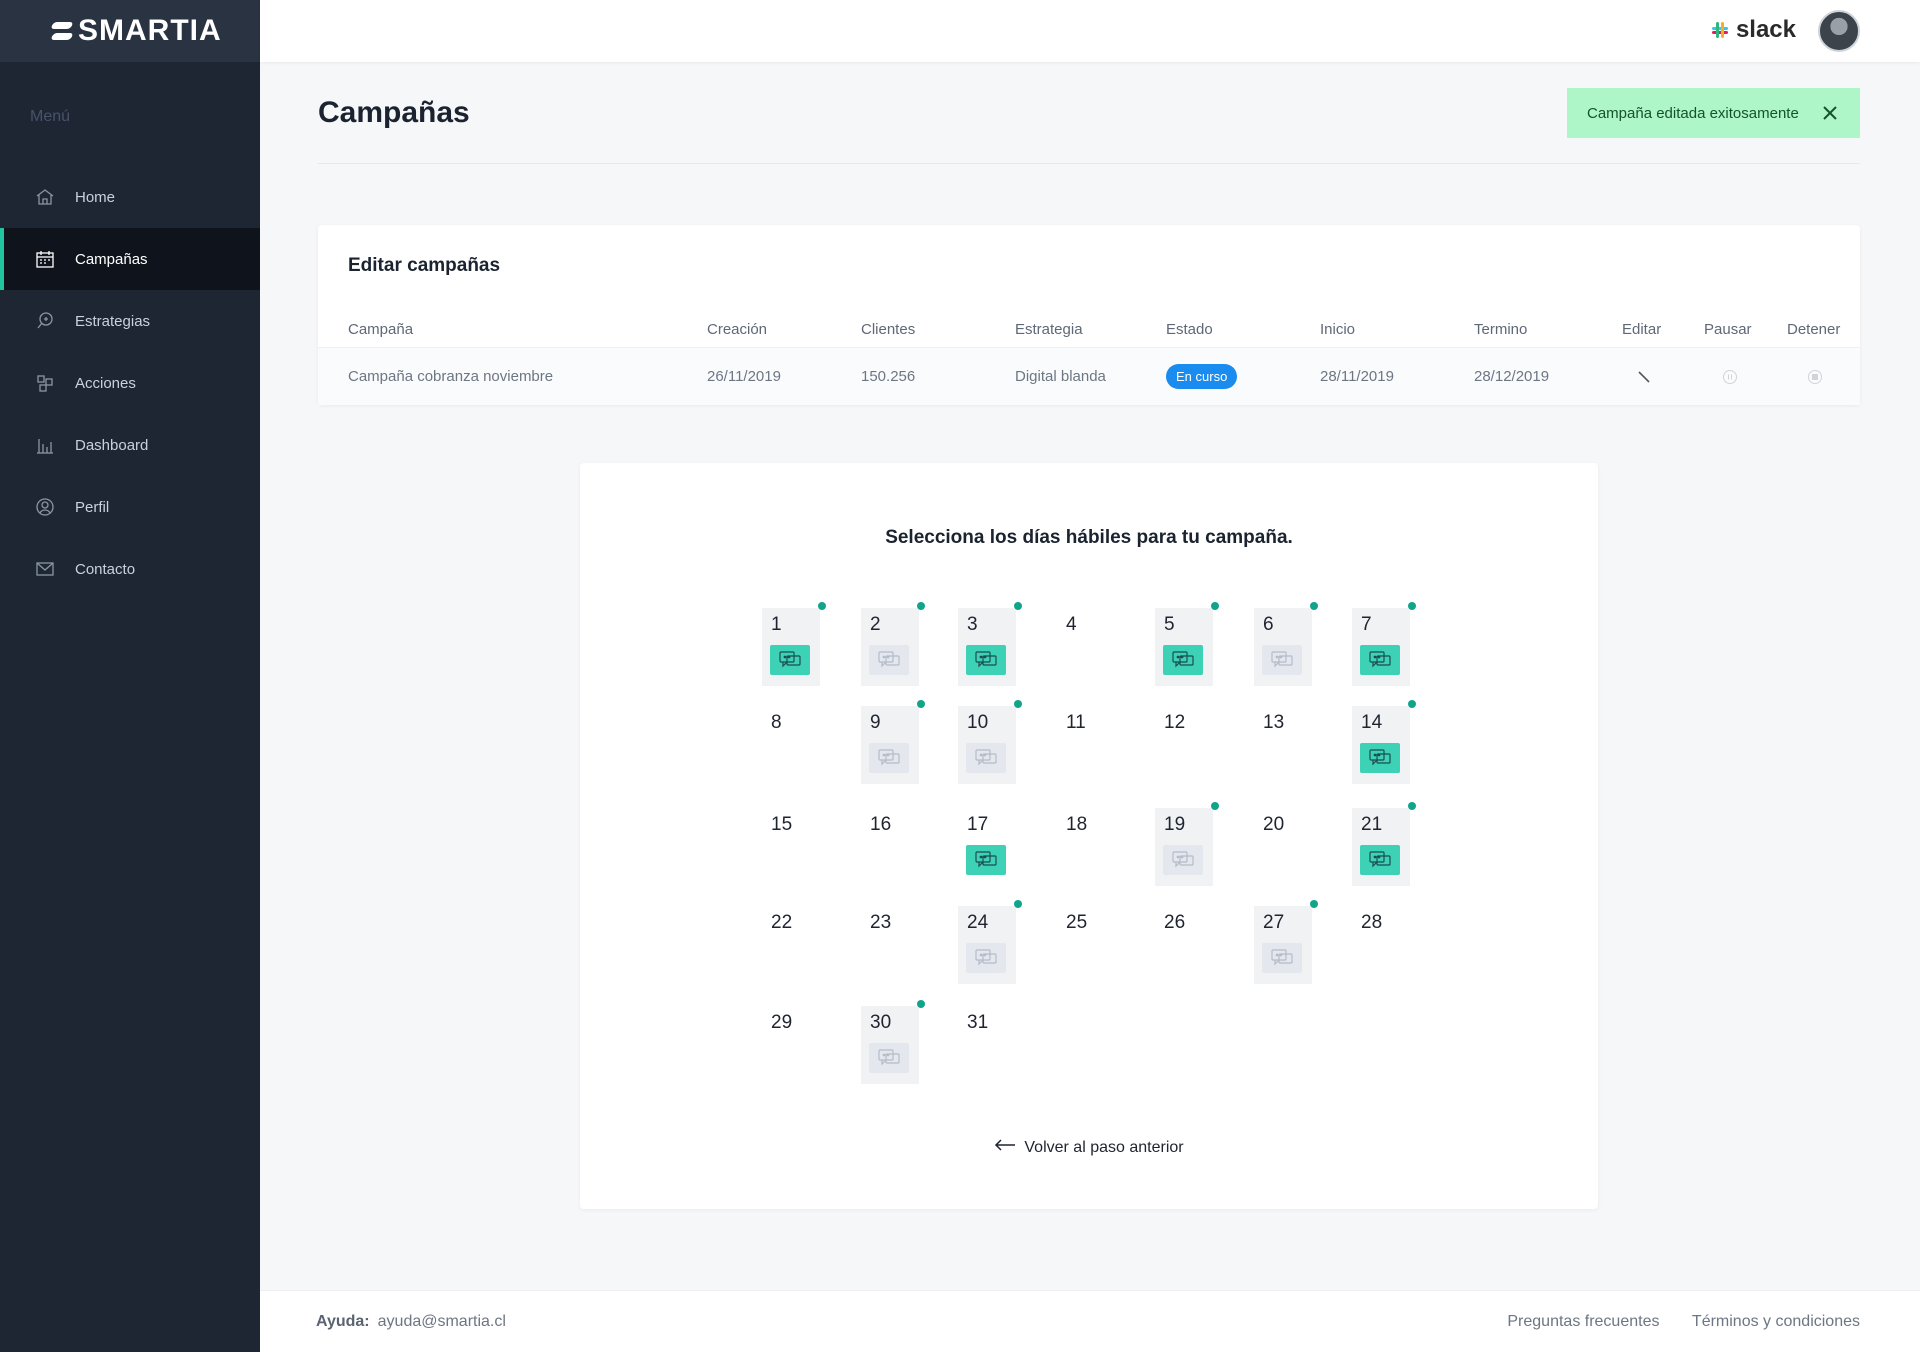 The height and width of the screenshot is (1352, 1920). What do you see at coordinates (451, 376) in the screenshot?
I see `campaign-name: Campaña cobranza noviembre` at bounding box center [451, 376].